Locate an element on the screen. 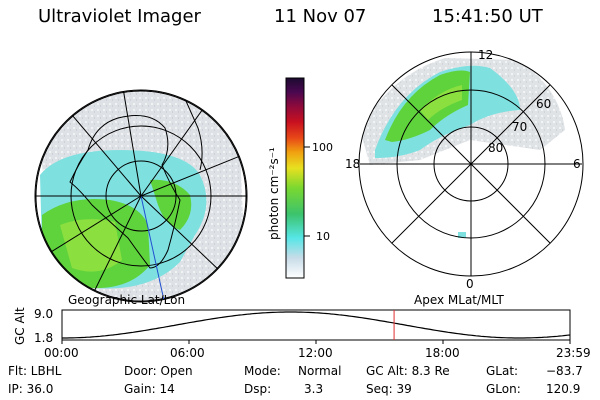  mlat-label-60: 60 is located at coordinates (543, 104).